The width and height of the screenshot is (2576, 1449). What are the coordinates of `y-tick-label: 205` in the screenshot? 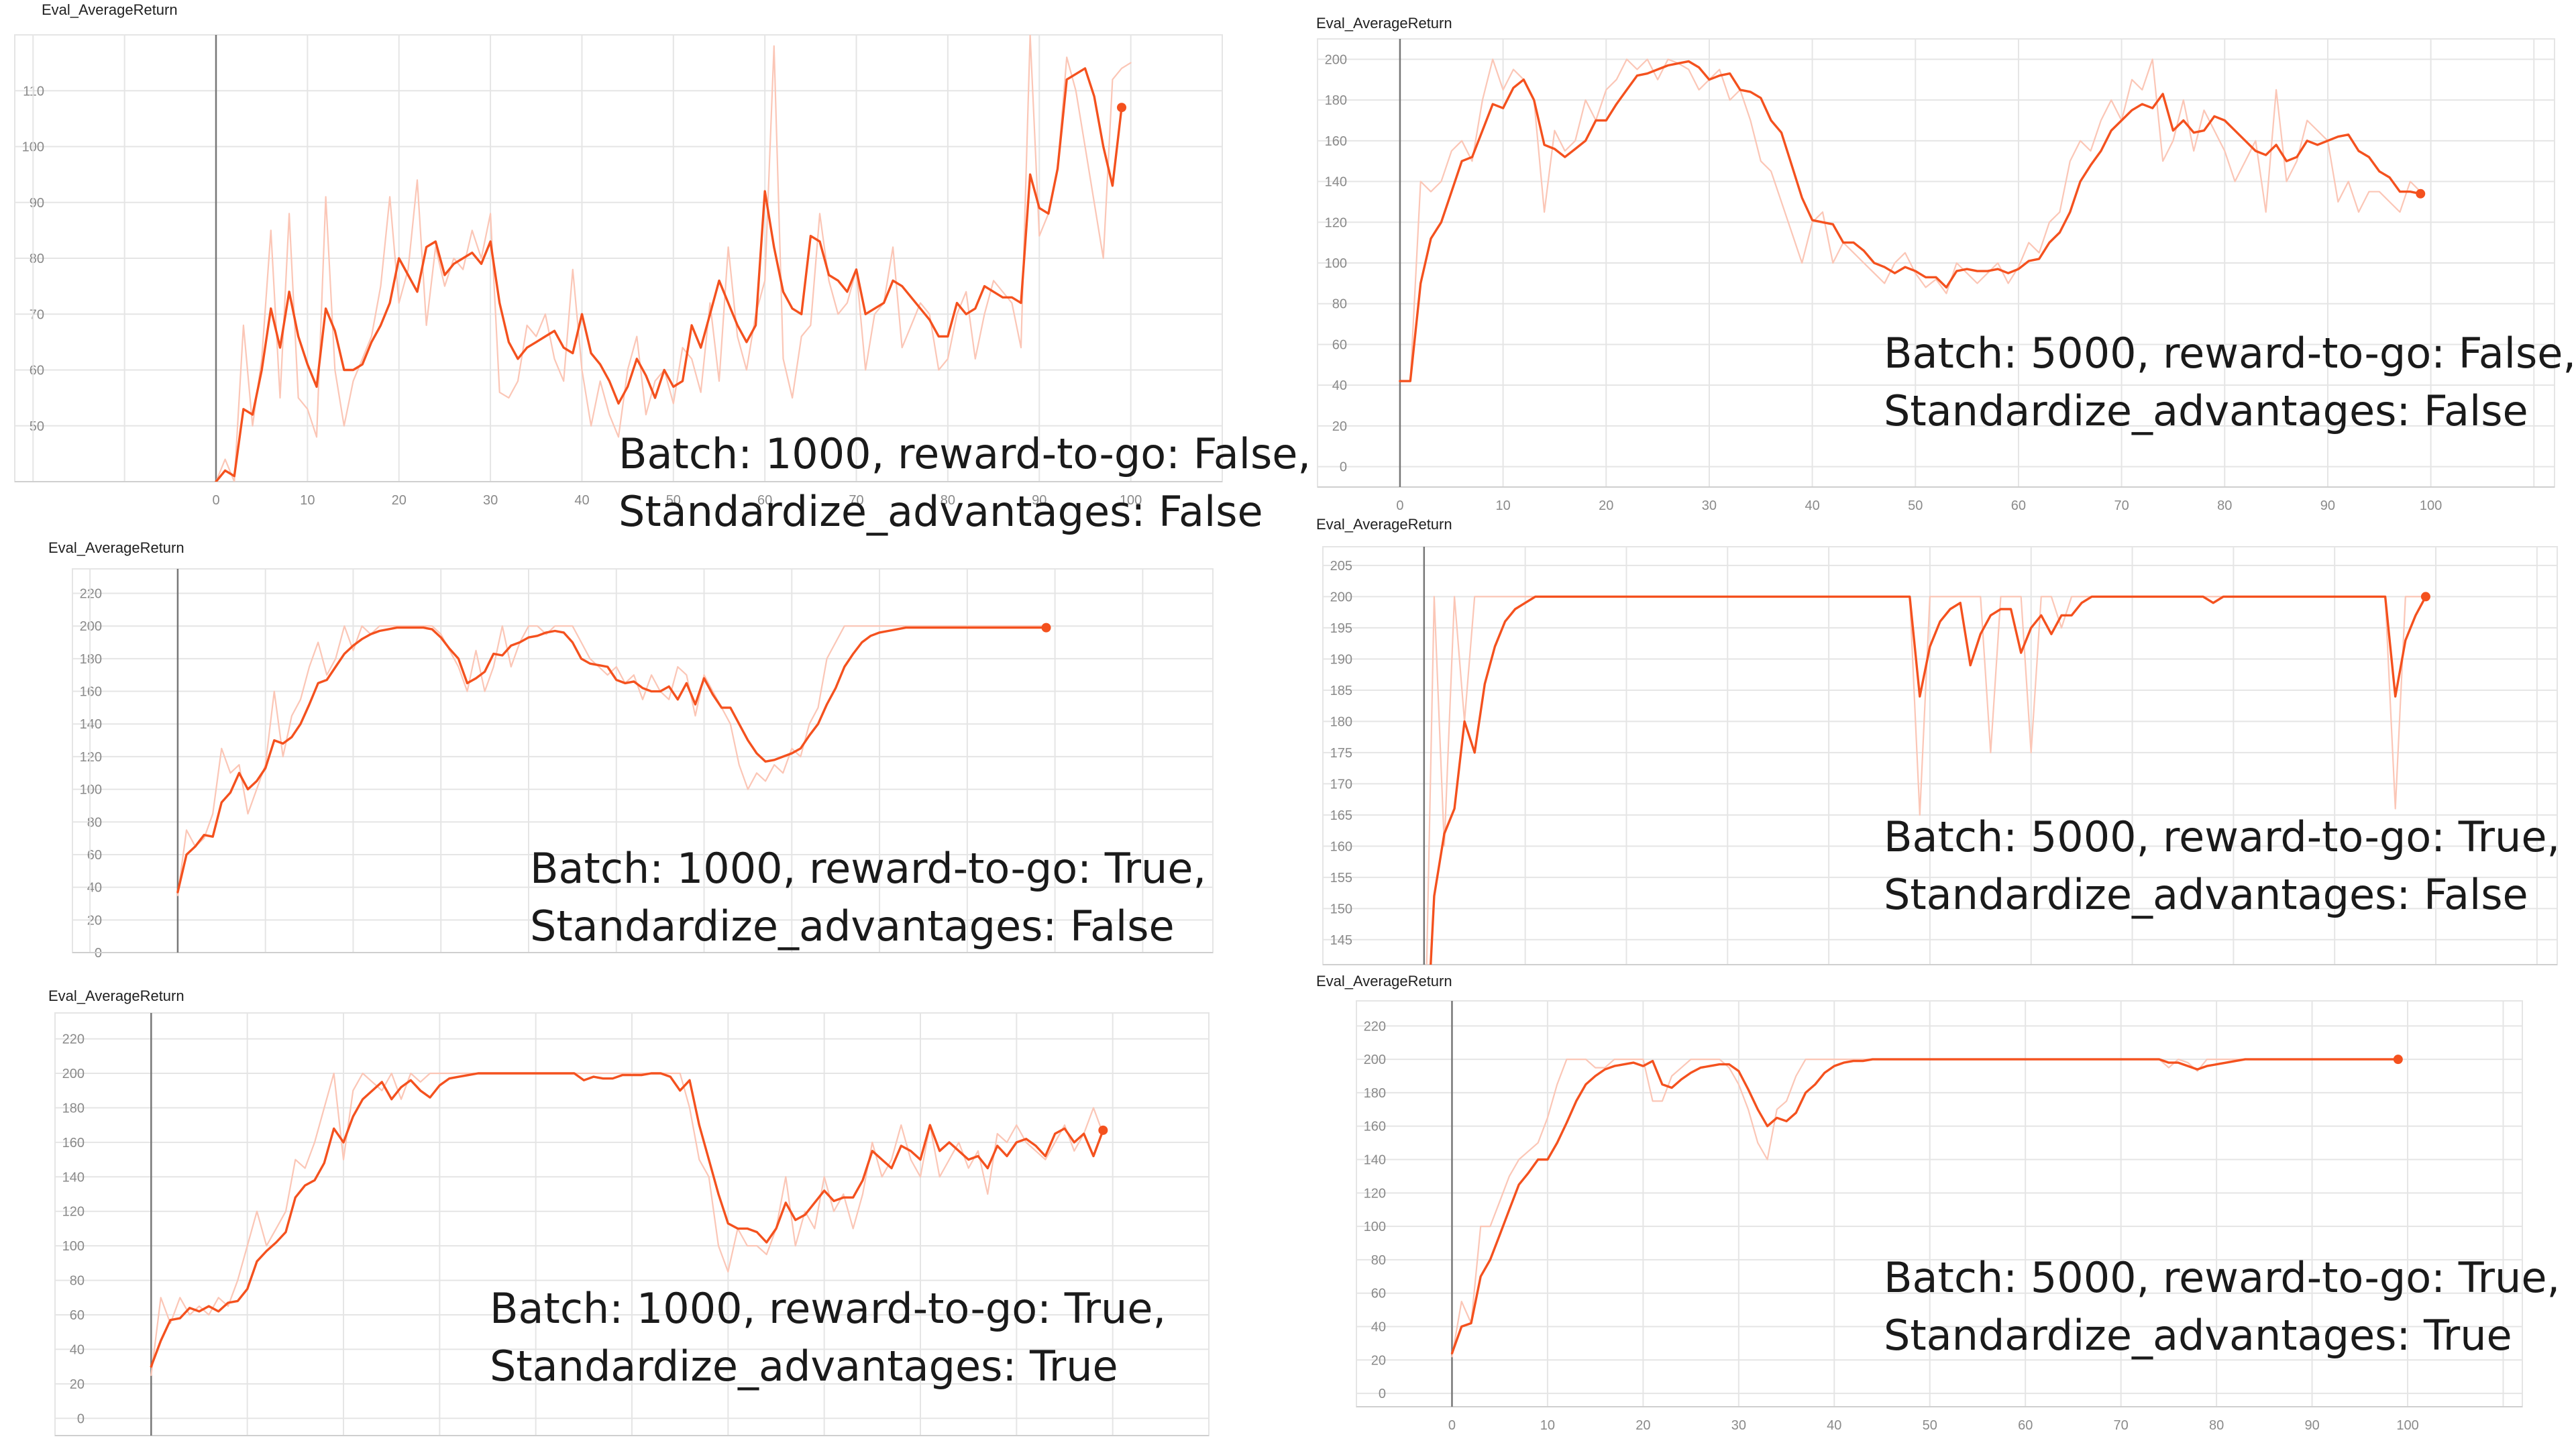 It's located at (1341, 566).